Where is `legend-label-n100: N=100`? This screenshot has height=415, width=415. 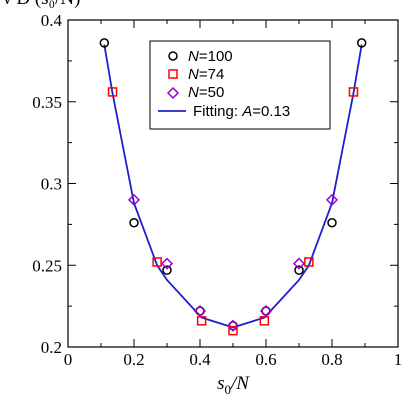 legend-label-n100: N=100 is located at coordinates (210, 56).